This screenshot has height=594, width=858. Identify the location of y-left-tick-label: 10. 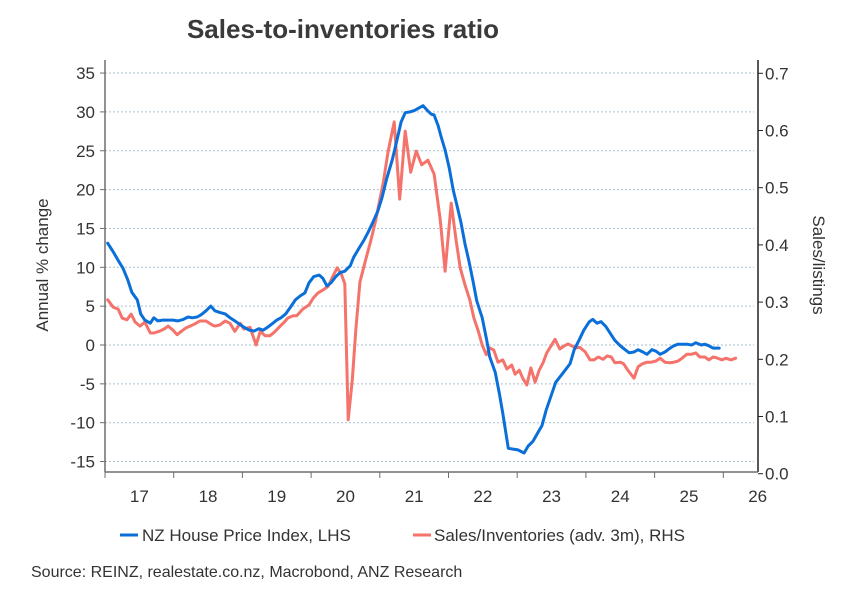
(85, 267).